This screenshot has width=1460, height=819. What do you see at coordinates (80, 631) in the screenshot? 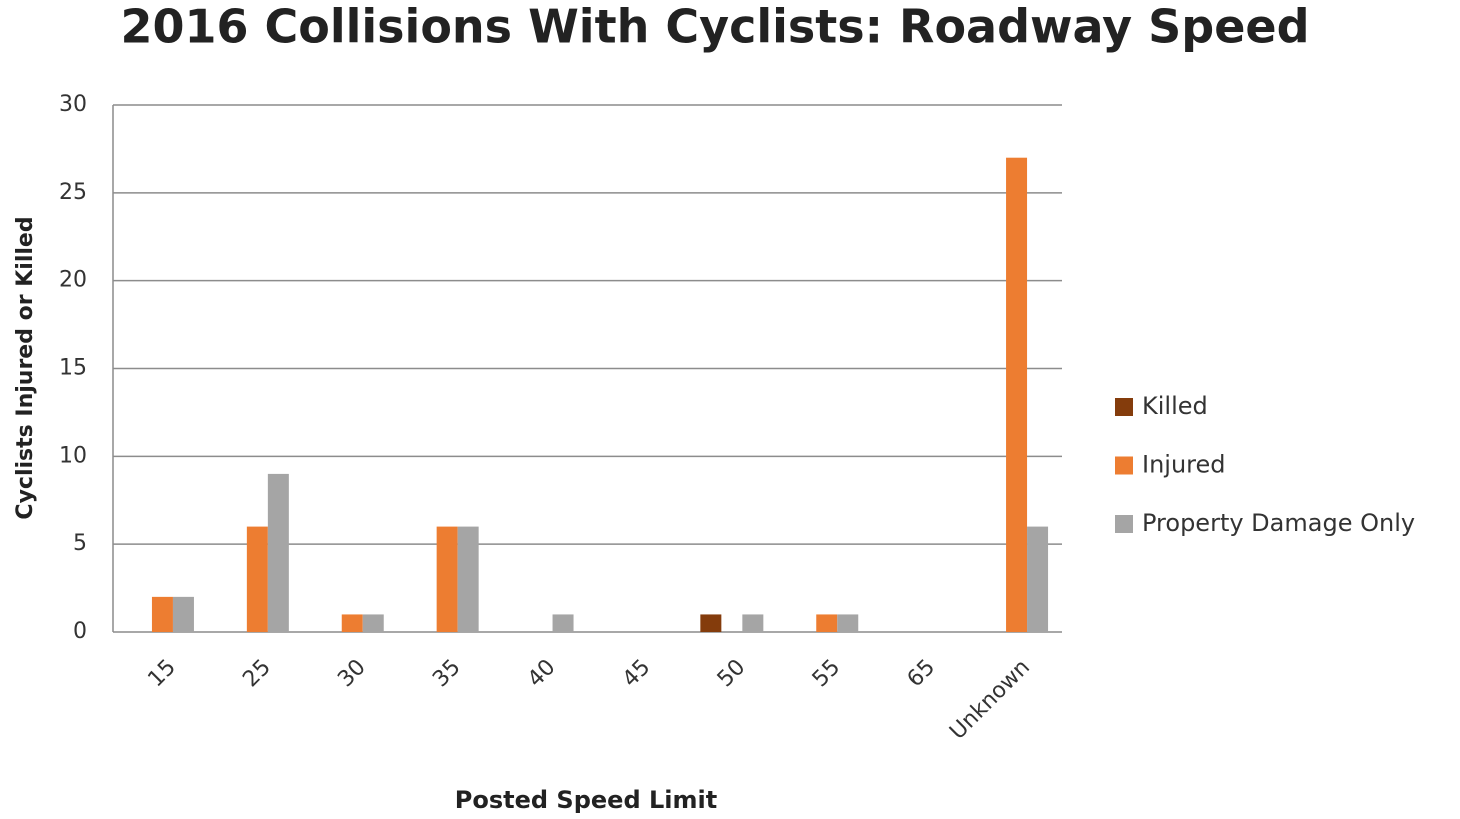
I see `y-tick-label: 0` at bounding box center [80, 631].